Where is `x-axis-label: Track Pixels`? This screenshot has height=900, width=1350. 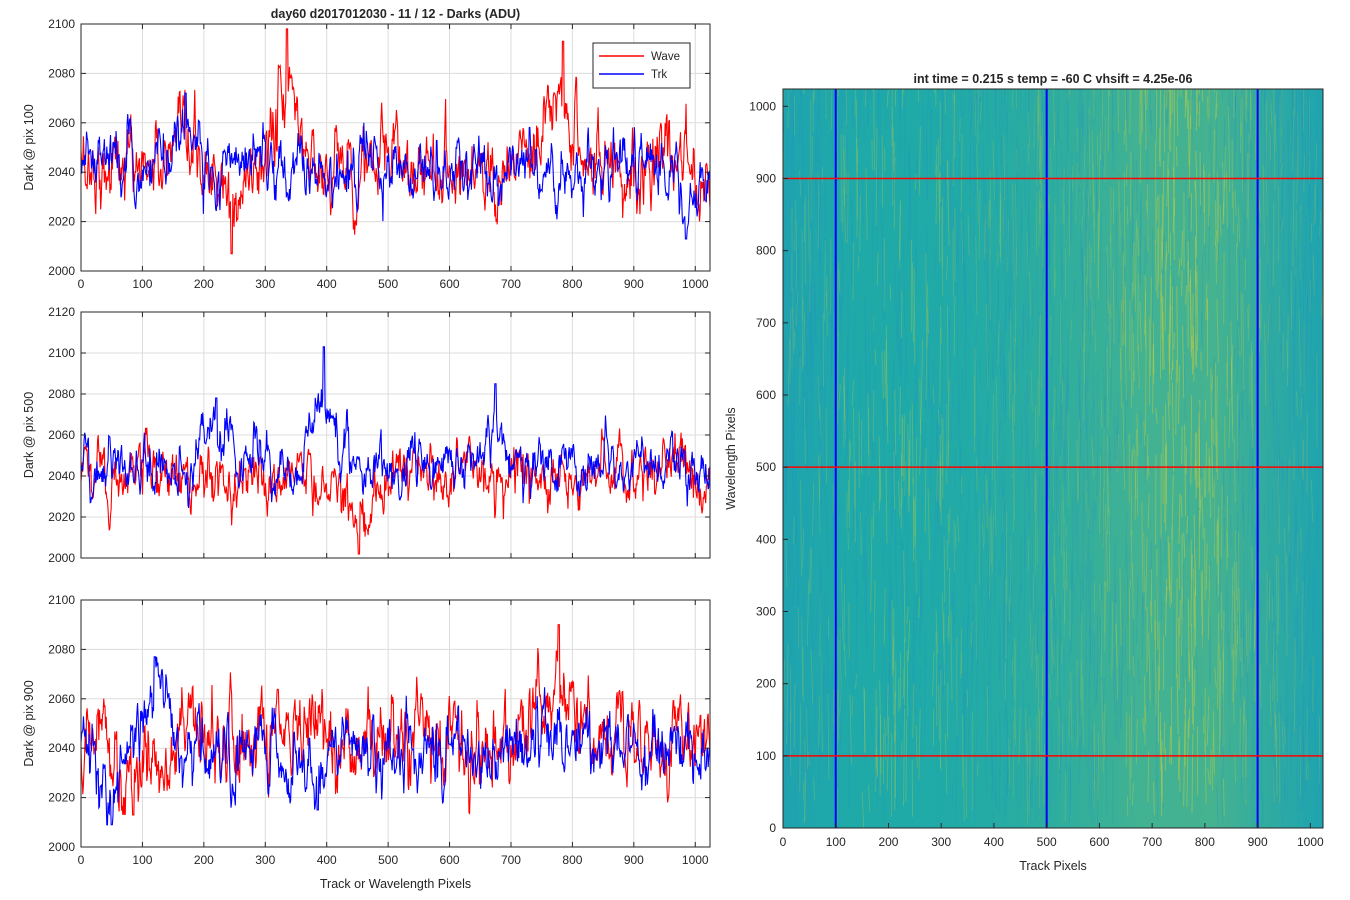 x-axis-label: Track Pixels is located at coordinates (1053, 866).